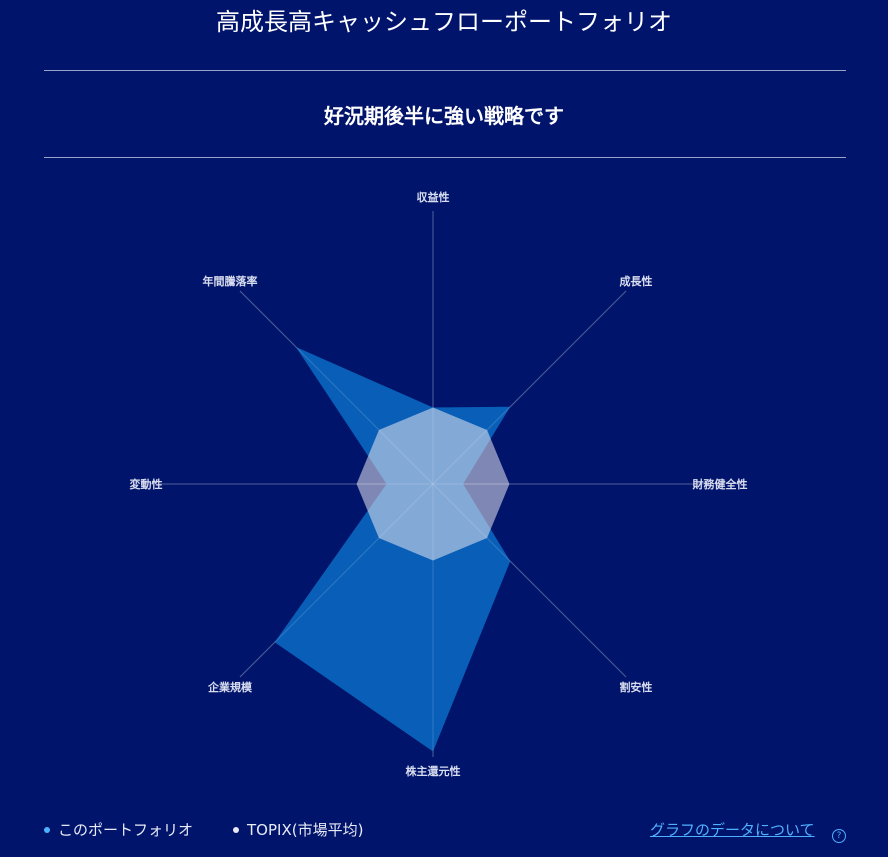  Describe the element at coordinates (126, 830) in the screenshot. I see `legend-label: このポートフォリオ` at that location.